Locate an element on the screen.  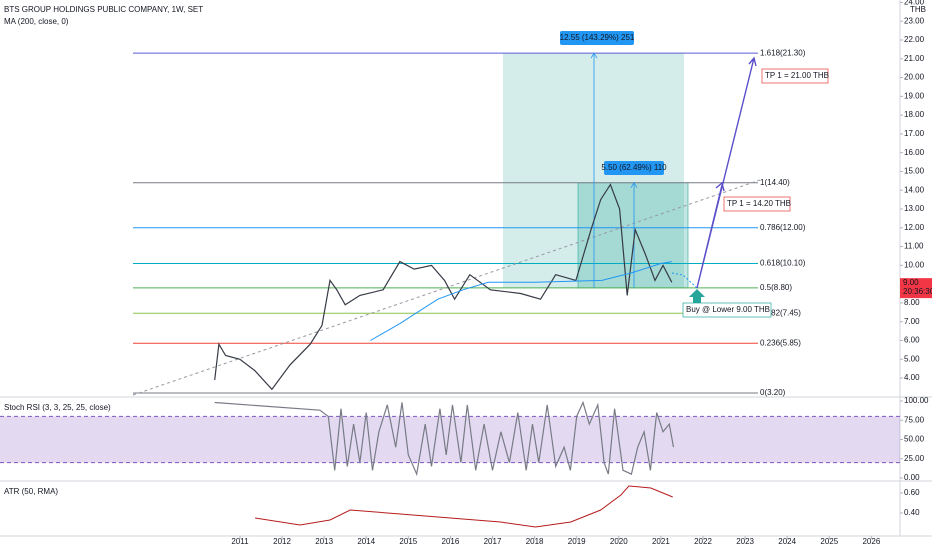
pane-title: ATR (50, RMA) is located at coordinates (31, 491).